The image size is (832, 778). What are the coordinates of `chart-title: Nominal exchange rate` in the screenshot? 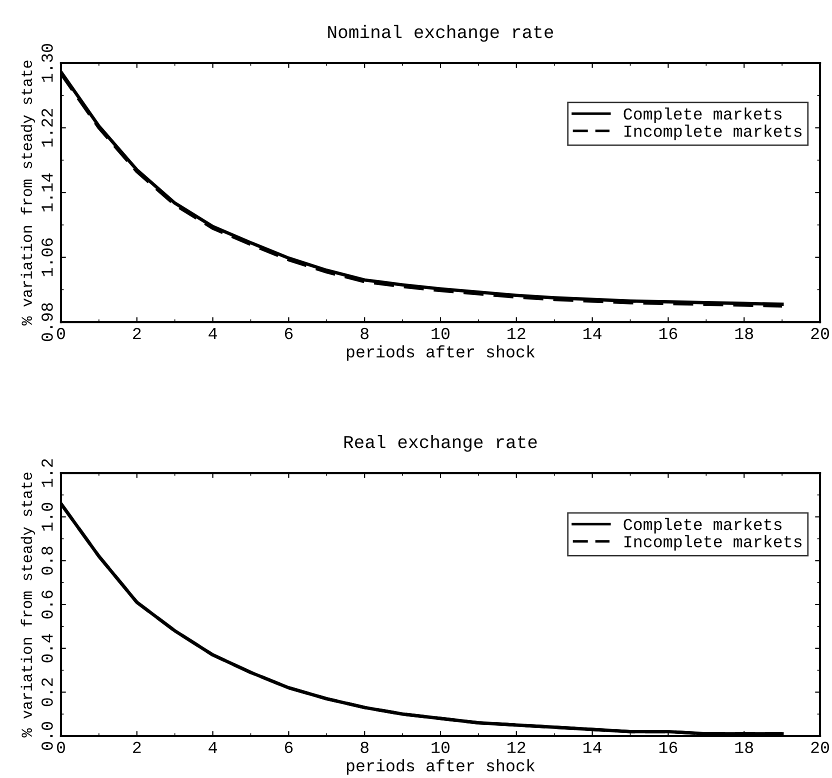 It's located at (441, 33).